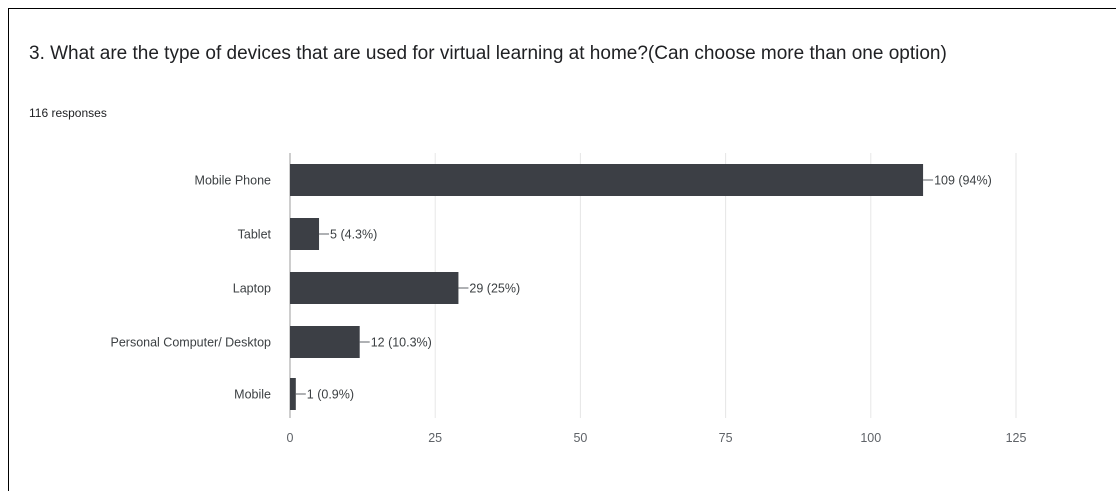  Describe the element at coordinates (330, 395) in the screenshot. I see `data-label: 1 (0.9%)` at that location.